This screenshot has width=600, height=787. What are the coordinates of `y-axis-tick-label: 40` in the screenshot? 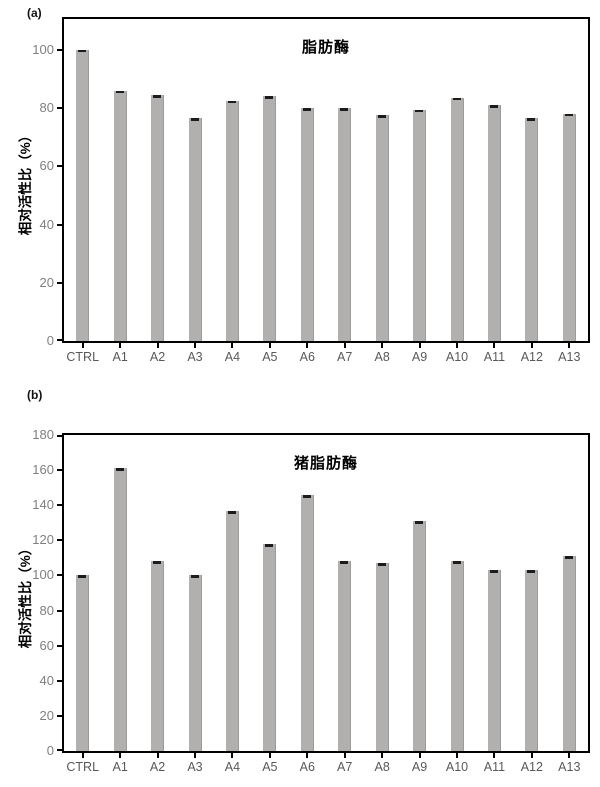 It's located at (46, 224).